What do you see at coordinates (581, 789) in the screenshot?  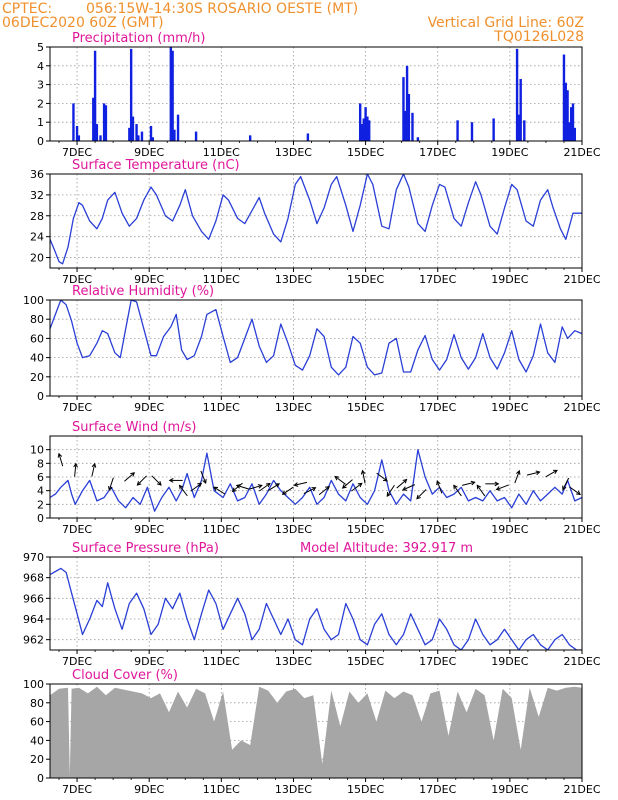 I see `cloud-xtick-label: 21DEC` at bounding box center [581, 789].